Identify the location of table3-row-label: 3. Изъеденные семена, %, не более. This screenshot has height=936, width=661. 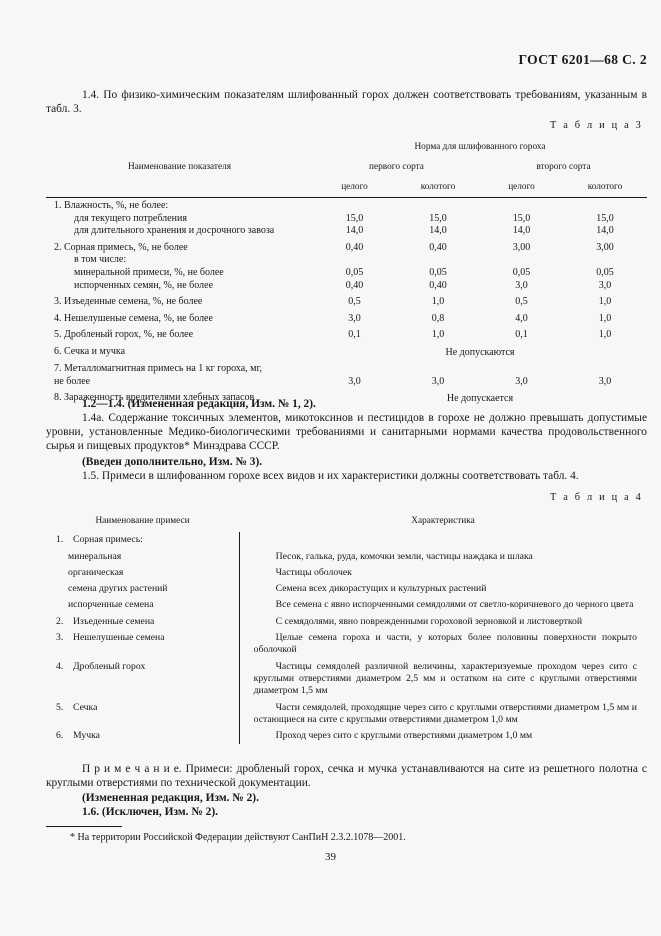
(128, 302).